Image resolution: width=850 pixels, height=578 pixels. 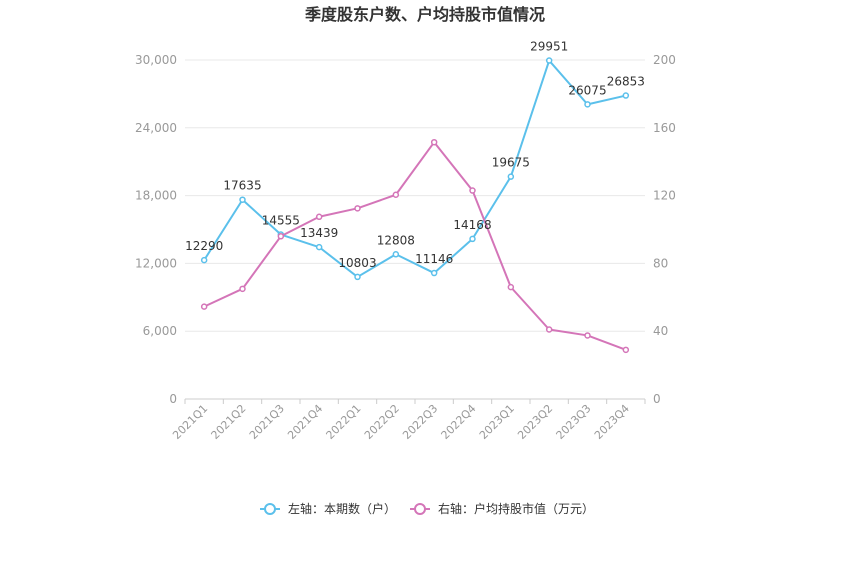 I want to click on left-axis-tick-label: 0, so click(x=173, y=399).